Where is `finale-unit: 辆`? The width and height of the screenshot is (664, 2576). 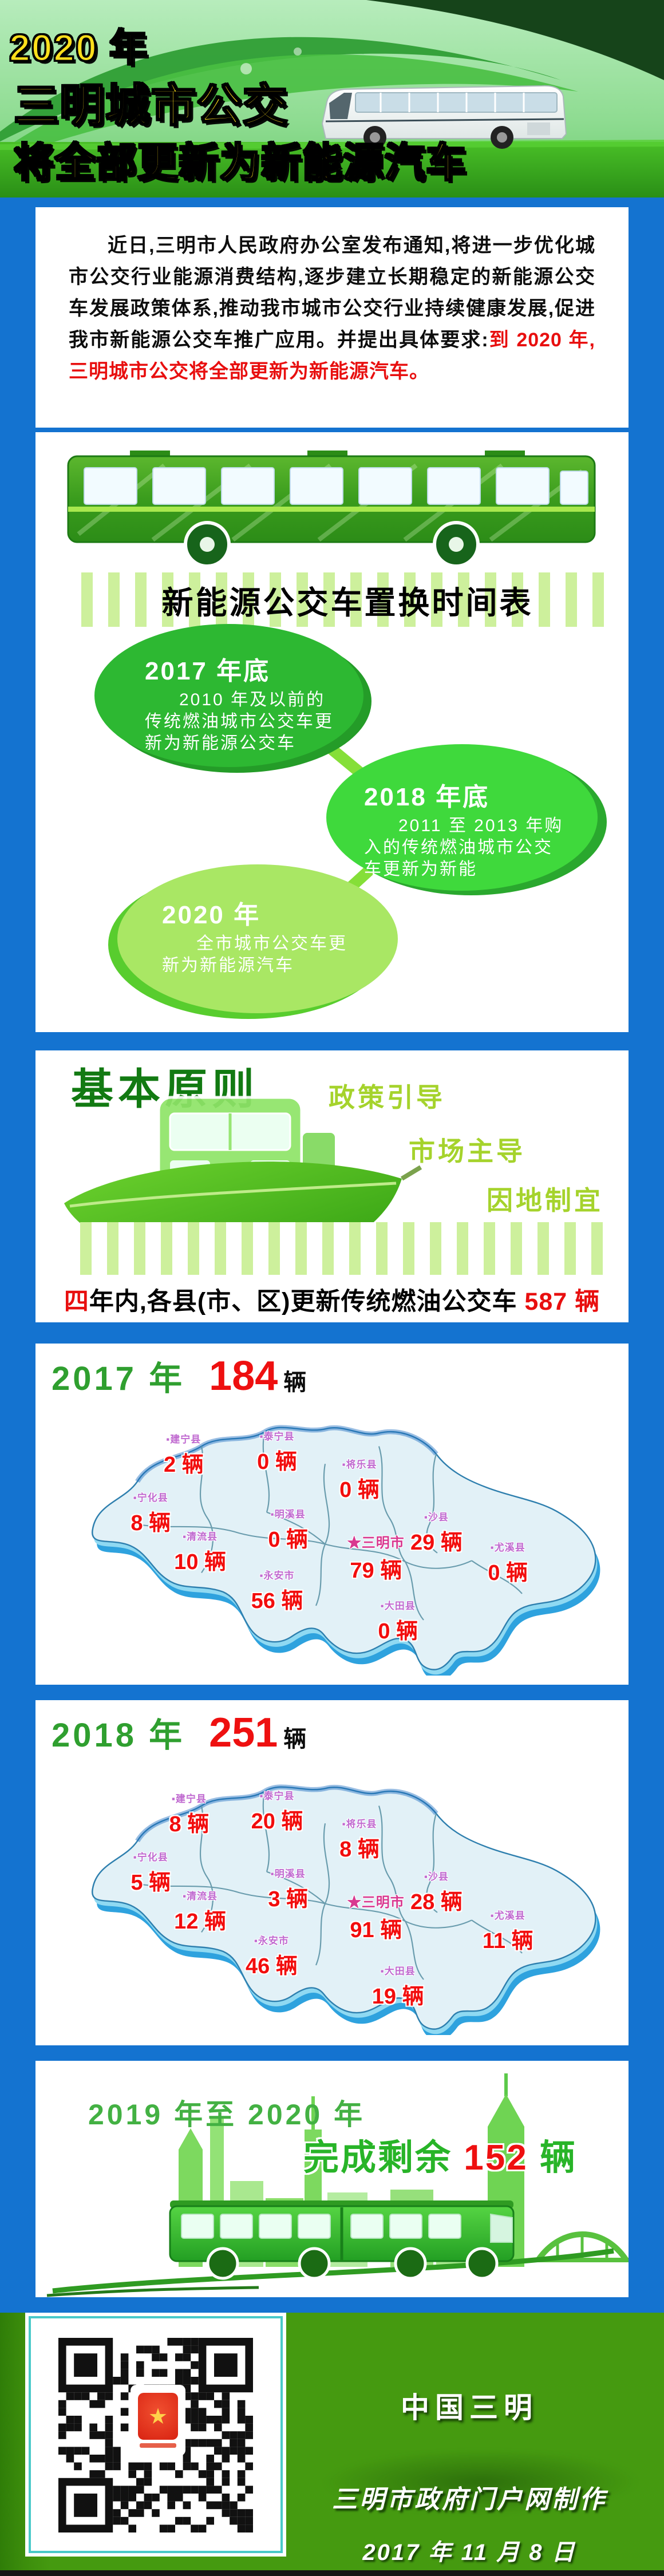 finale-unit: 辆 is located at coordinates (552, 2158).